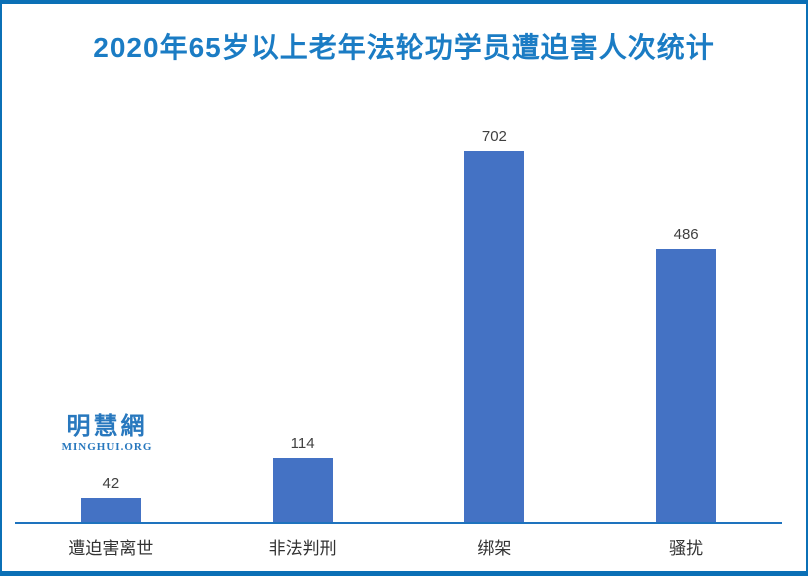 This screenshot has width=808, height=576. Describe the element at coordinates (107, 447) in the screenshot. I see `minghui-logo-url: MINGHUI.ORG` at that location.